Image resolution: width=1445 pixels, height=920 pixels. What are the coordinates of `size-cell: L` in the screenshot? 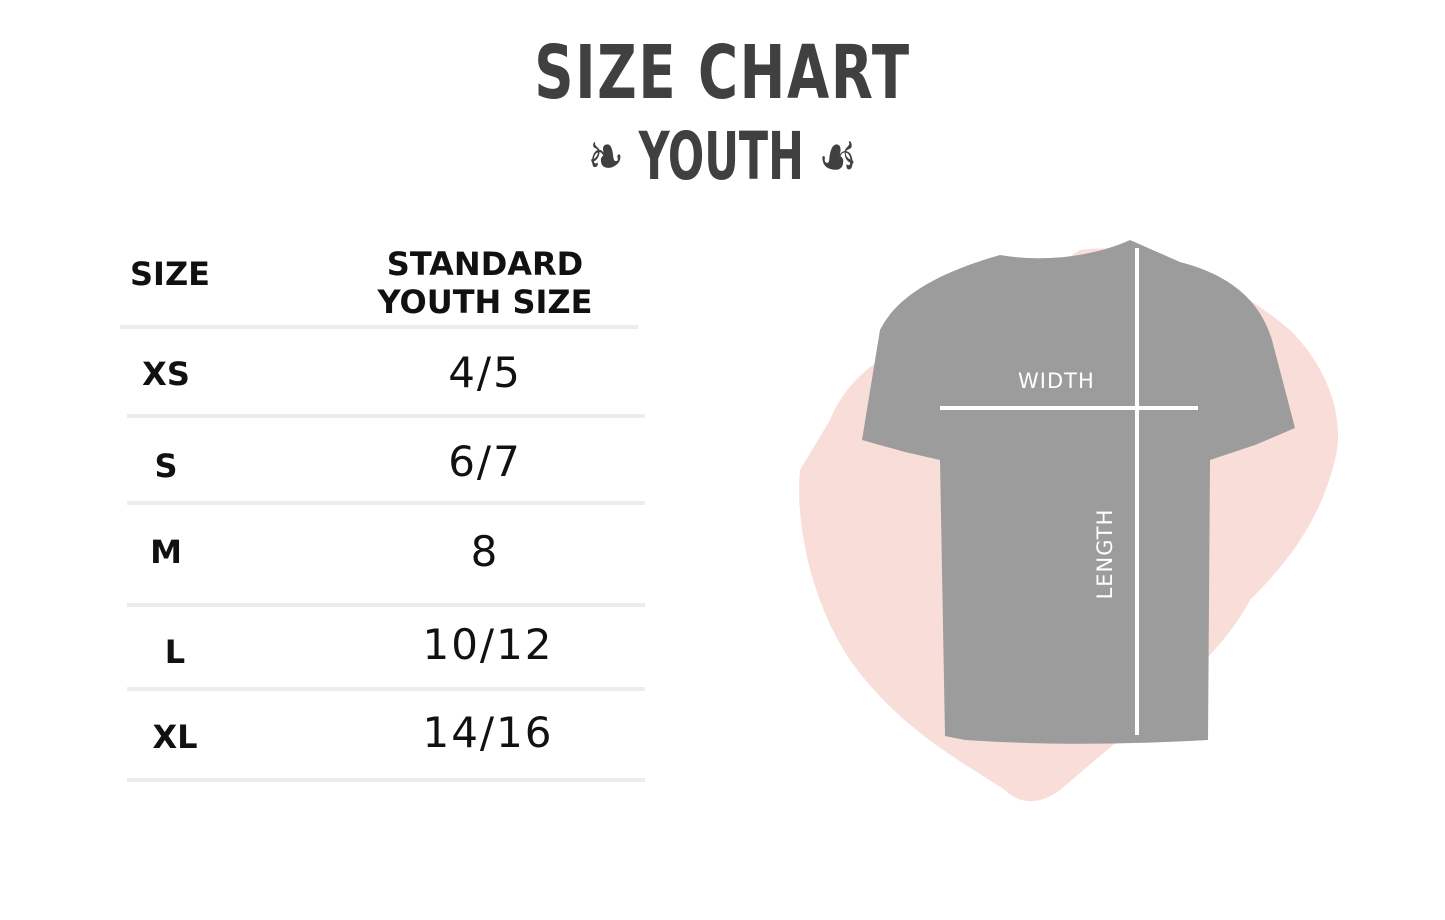 It's located at (175, 652).